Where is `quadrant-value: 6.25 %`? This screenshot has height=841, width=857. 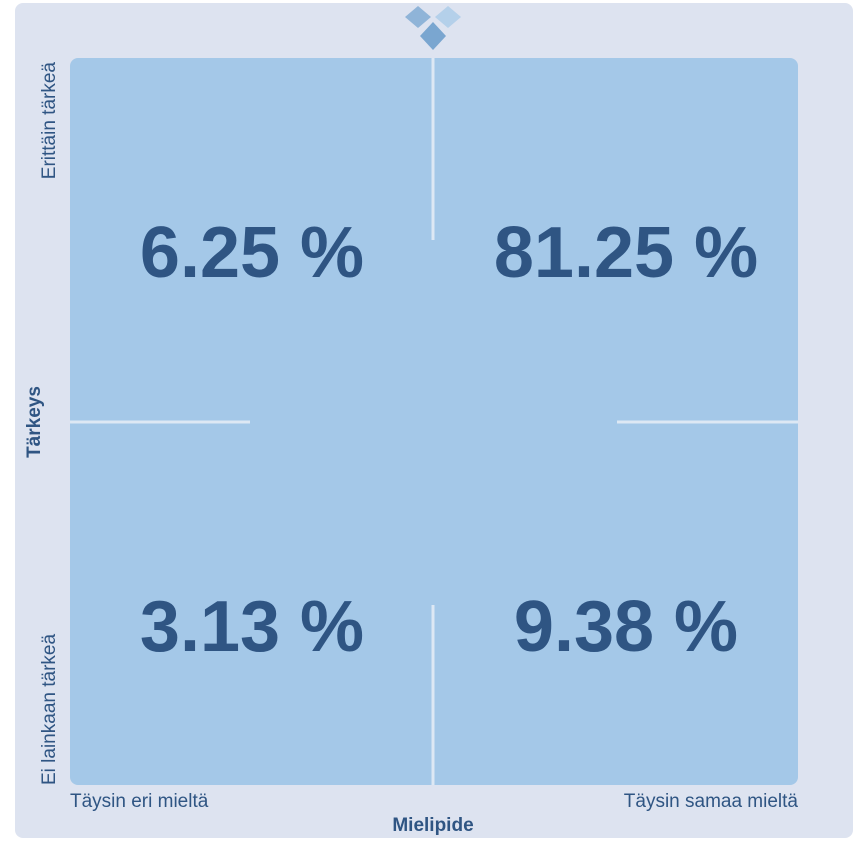 quadrant-value: 6.25 % is located at coordinates (252, 253).